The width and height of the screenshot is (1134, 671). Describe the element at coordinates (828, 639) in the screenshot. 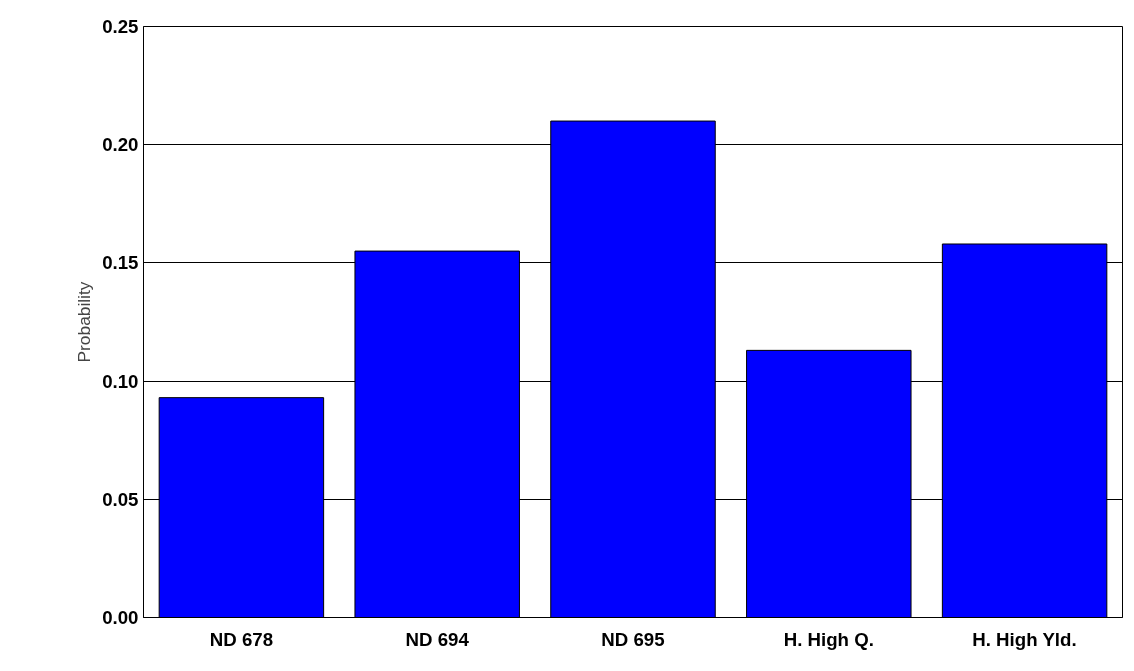

I see `x-tick-label: H. High Q.` at that location.